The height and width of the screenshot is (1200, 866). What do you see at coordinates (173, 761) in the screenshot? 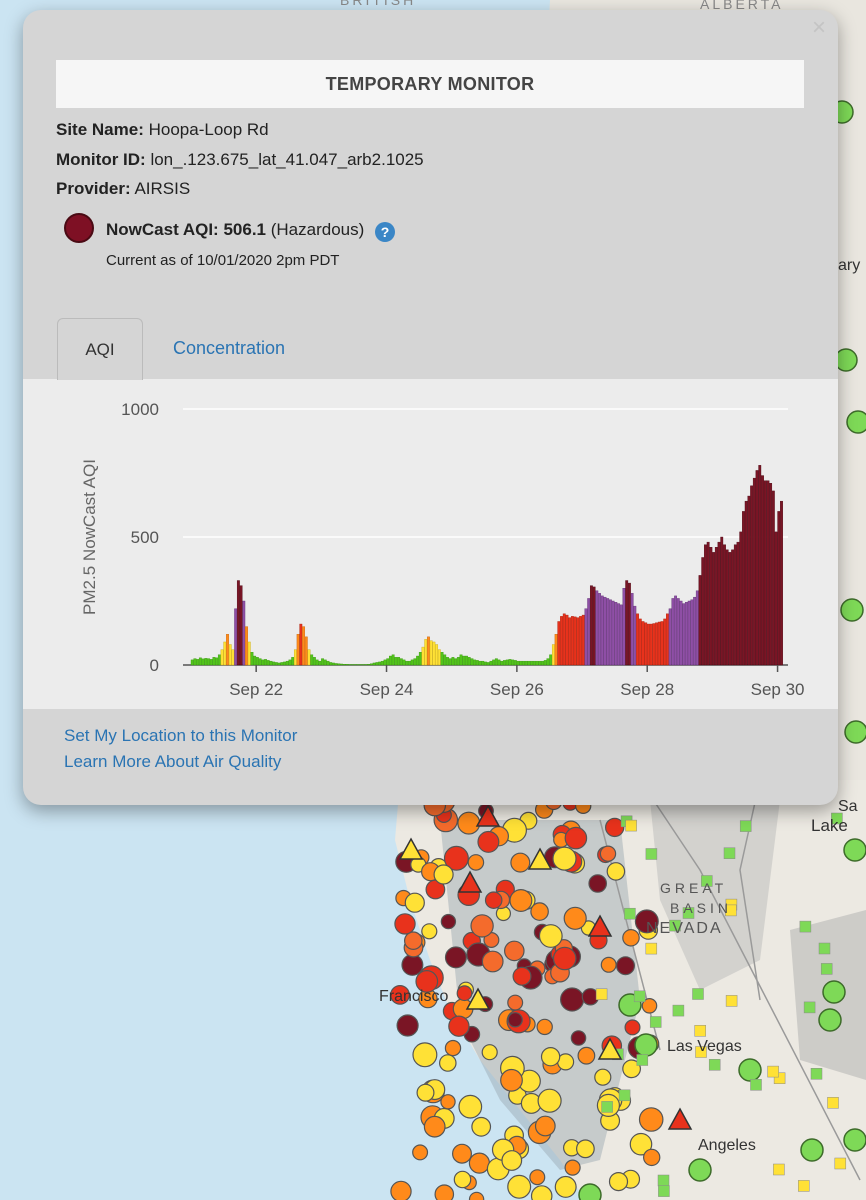
I see `learn-more-link: Learn More About Air Quality` at bounding box center [173, 761].